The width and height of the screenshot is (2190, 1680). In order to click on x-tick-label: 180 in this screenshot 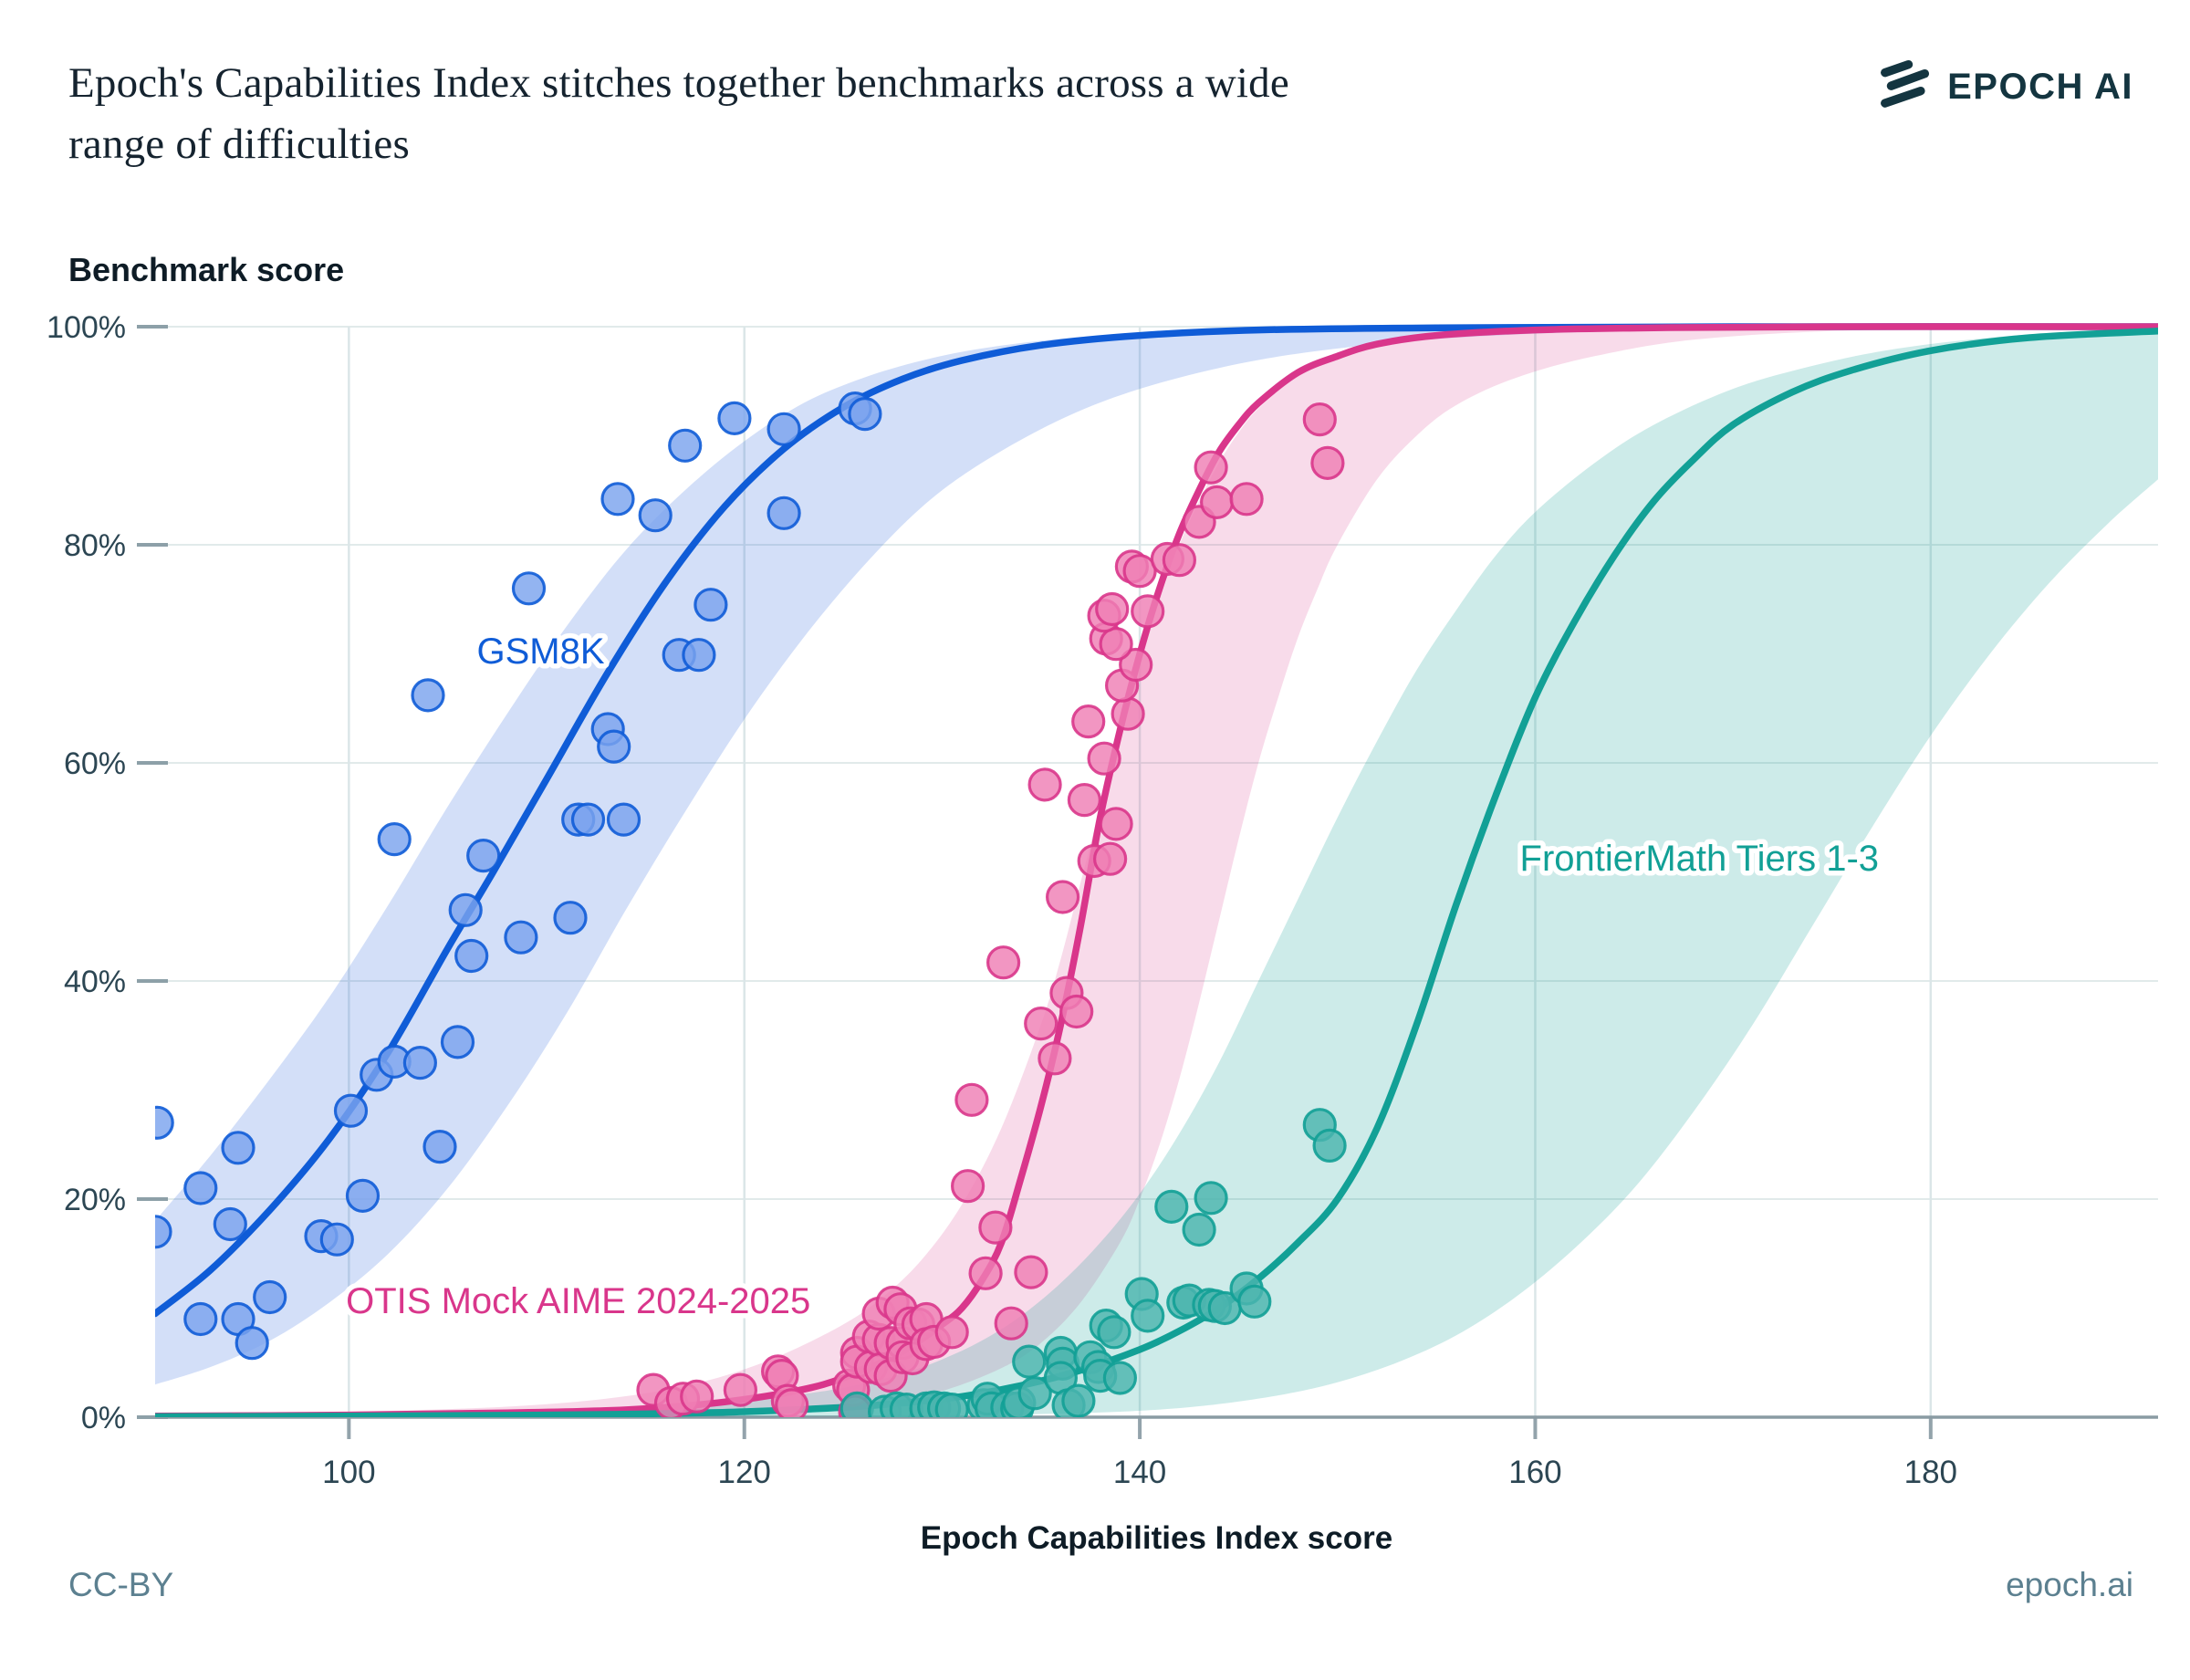, I will do `click(1930, 1473)`.